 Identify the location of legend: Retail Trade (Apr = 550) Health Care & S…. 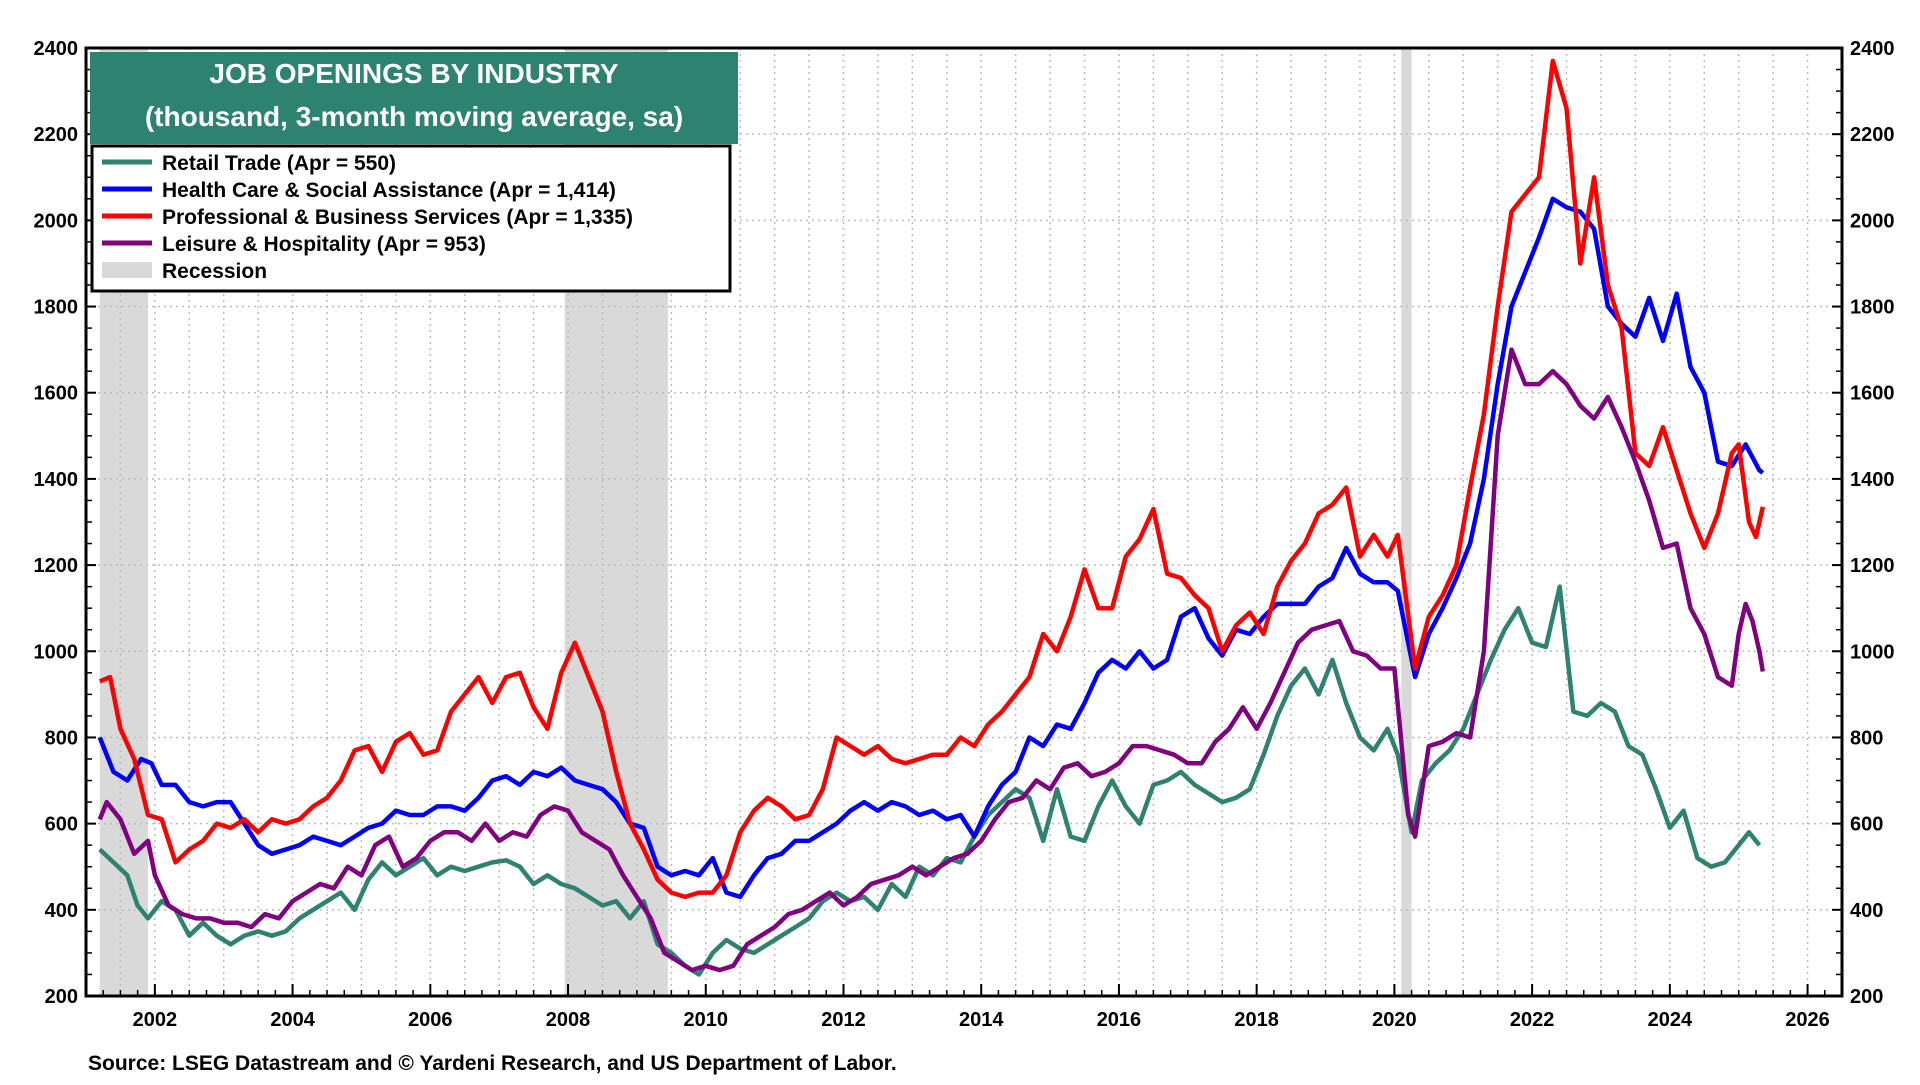
(411, 218).